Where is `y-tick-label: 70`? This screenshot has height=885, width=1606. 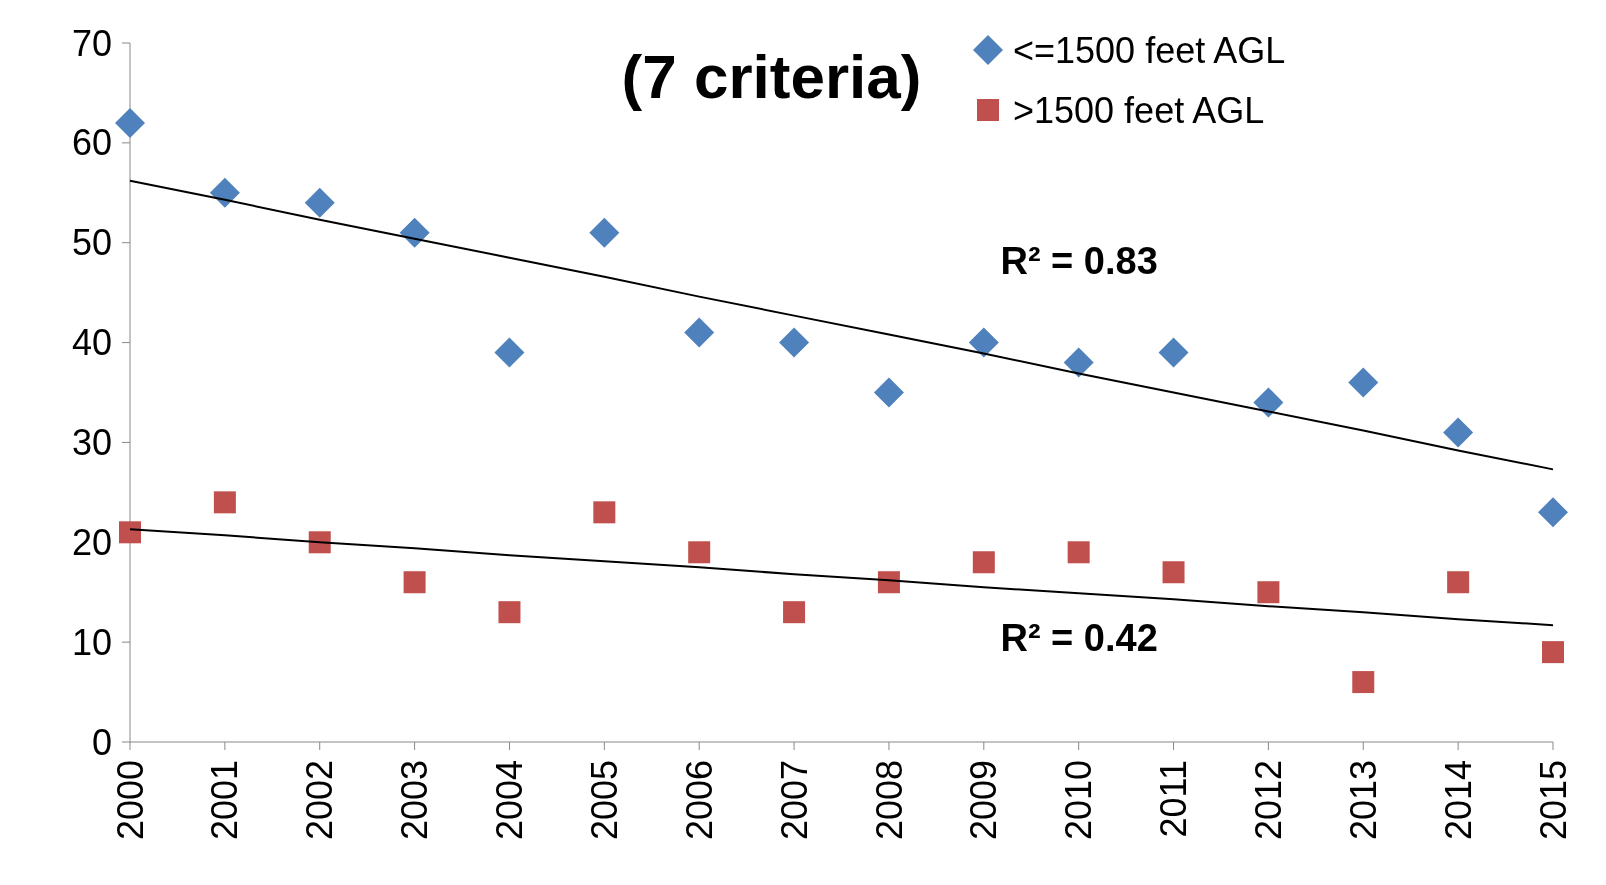 y-tick-label: 70 is located at coordinates (91, 43).